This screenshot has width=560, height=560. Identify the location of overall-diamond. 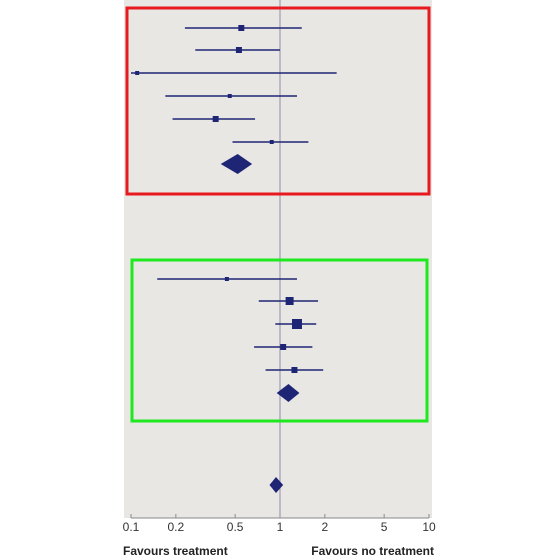
(276, 485).